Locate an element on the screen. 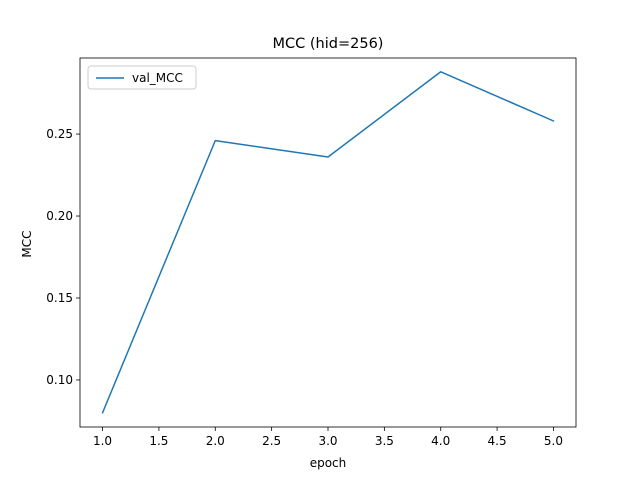 The height and width of the screenshot is (480, 640). x-tick-label: 5.0 is located at coordinates (553, 441).